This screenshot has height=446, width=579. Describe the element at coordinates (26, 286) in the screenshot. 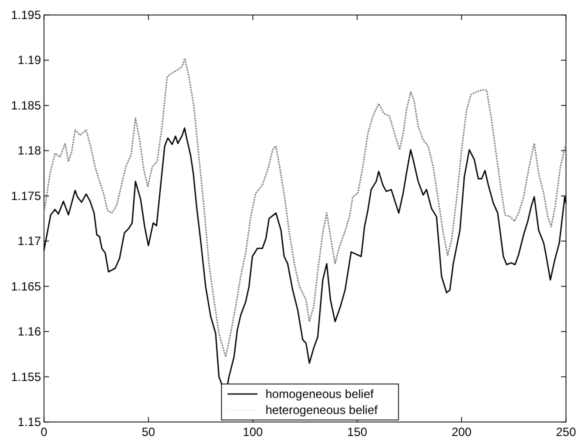

I see `y-tick-label: 1.165` at that location.